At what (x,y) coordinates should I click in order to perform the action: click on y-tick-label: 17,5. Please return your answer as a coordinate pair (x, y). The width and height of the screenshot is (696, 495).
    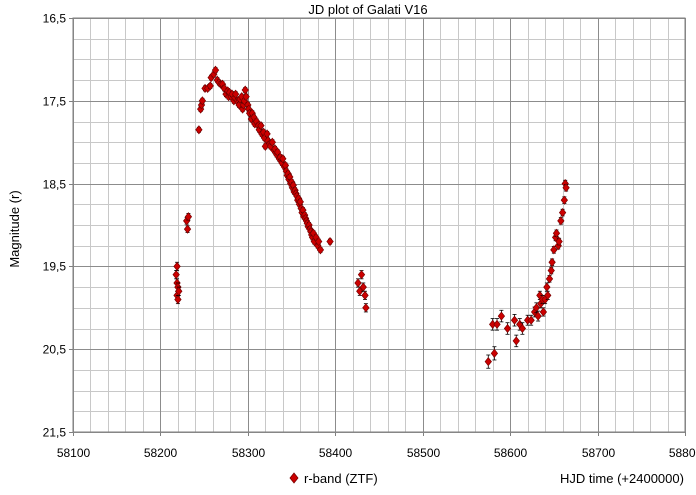
    Looking at the image, I should click on (55, 102).